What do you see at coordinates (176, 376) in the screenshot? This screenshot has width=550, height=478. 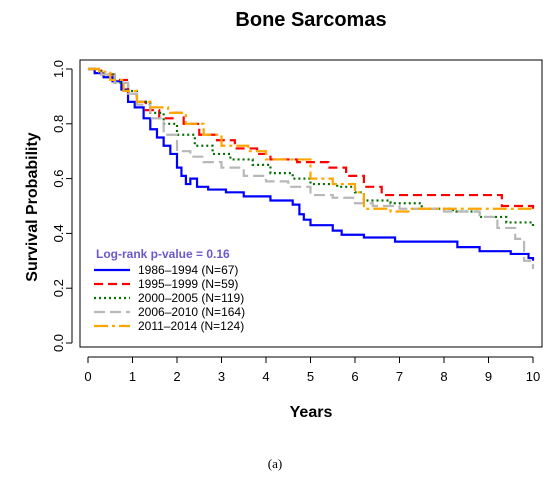 I see `x-tick-label: 2` at bounding box center [176, 376].